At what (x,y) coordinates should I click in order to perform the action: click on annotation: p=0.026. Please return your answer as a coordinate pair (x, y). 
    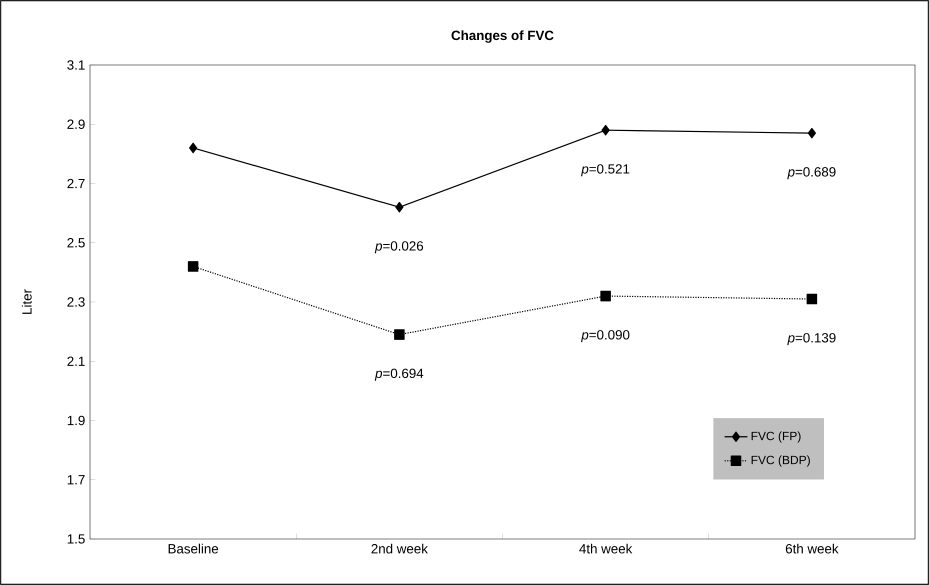
    Looking at the image, I should click on (399, 247).